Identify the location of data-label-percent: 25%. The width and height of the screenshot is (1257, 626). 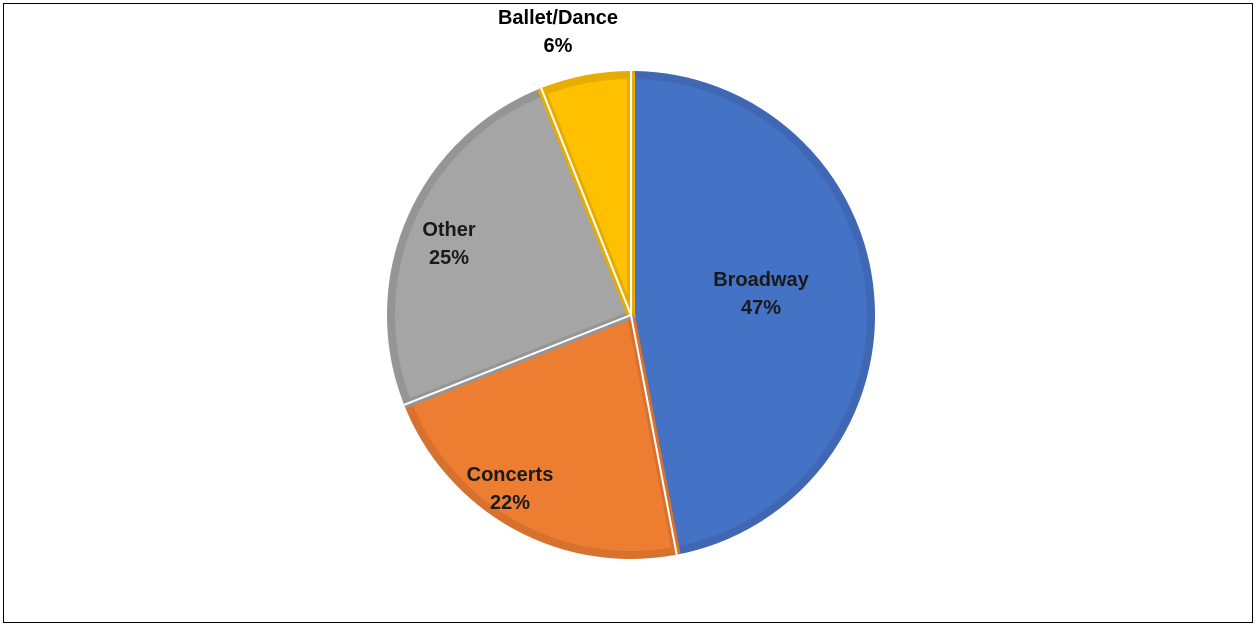
(449, 258).